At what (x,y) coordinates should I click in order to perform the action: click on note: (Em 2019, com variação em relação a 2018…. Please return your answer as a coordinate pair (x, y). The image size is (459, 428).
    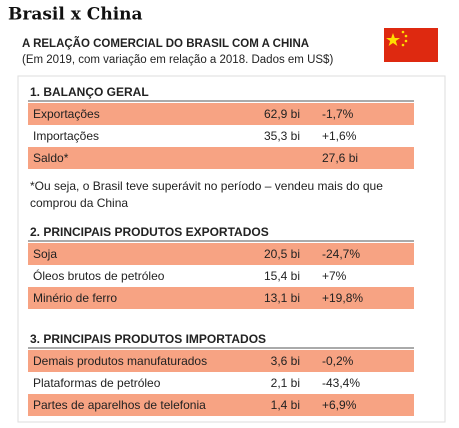
    Looking at the image, I should click on (177, 60).